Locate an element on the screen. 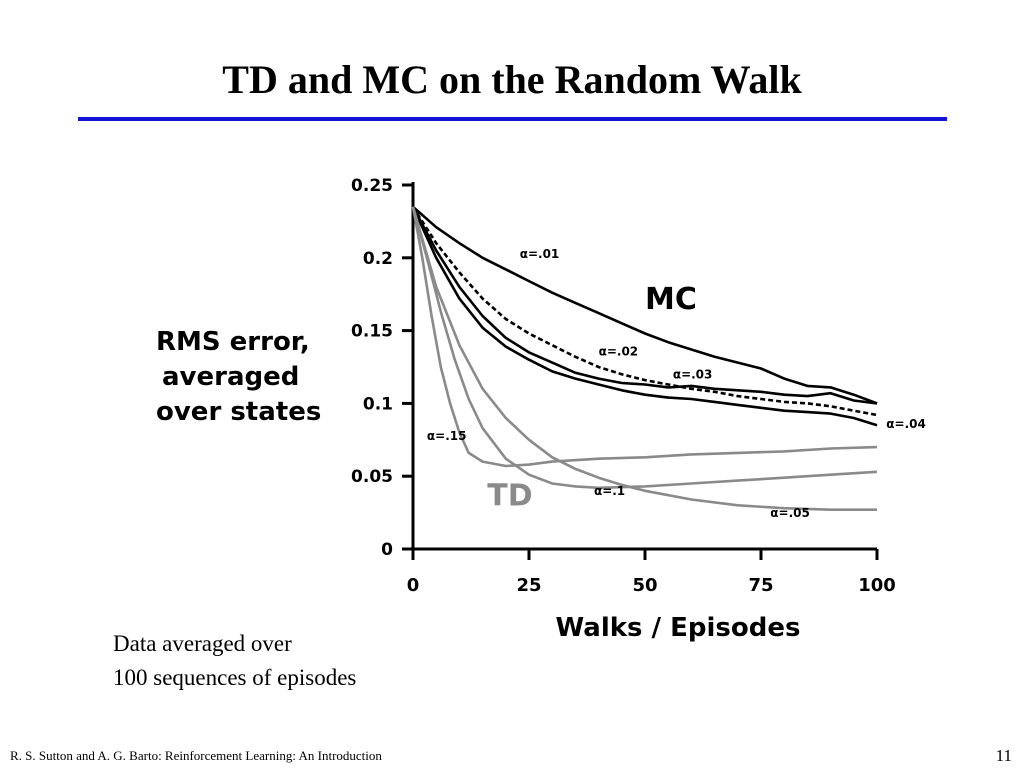 The width and height of the screenshot is (1024, 768). series-label-6: α=.1 is located at coordinates (609, 491).